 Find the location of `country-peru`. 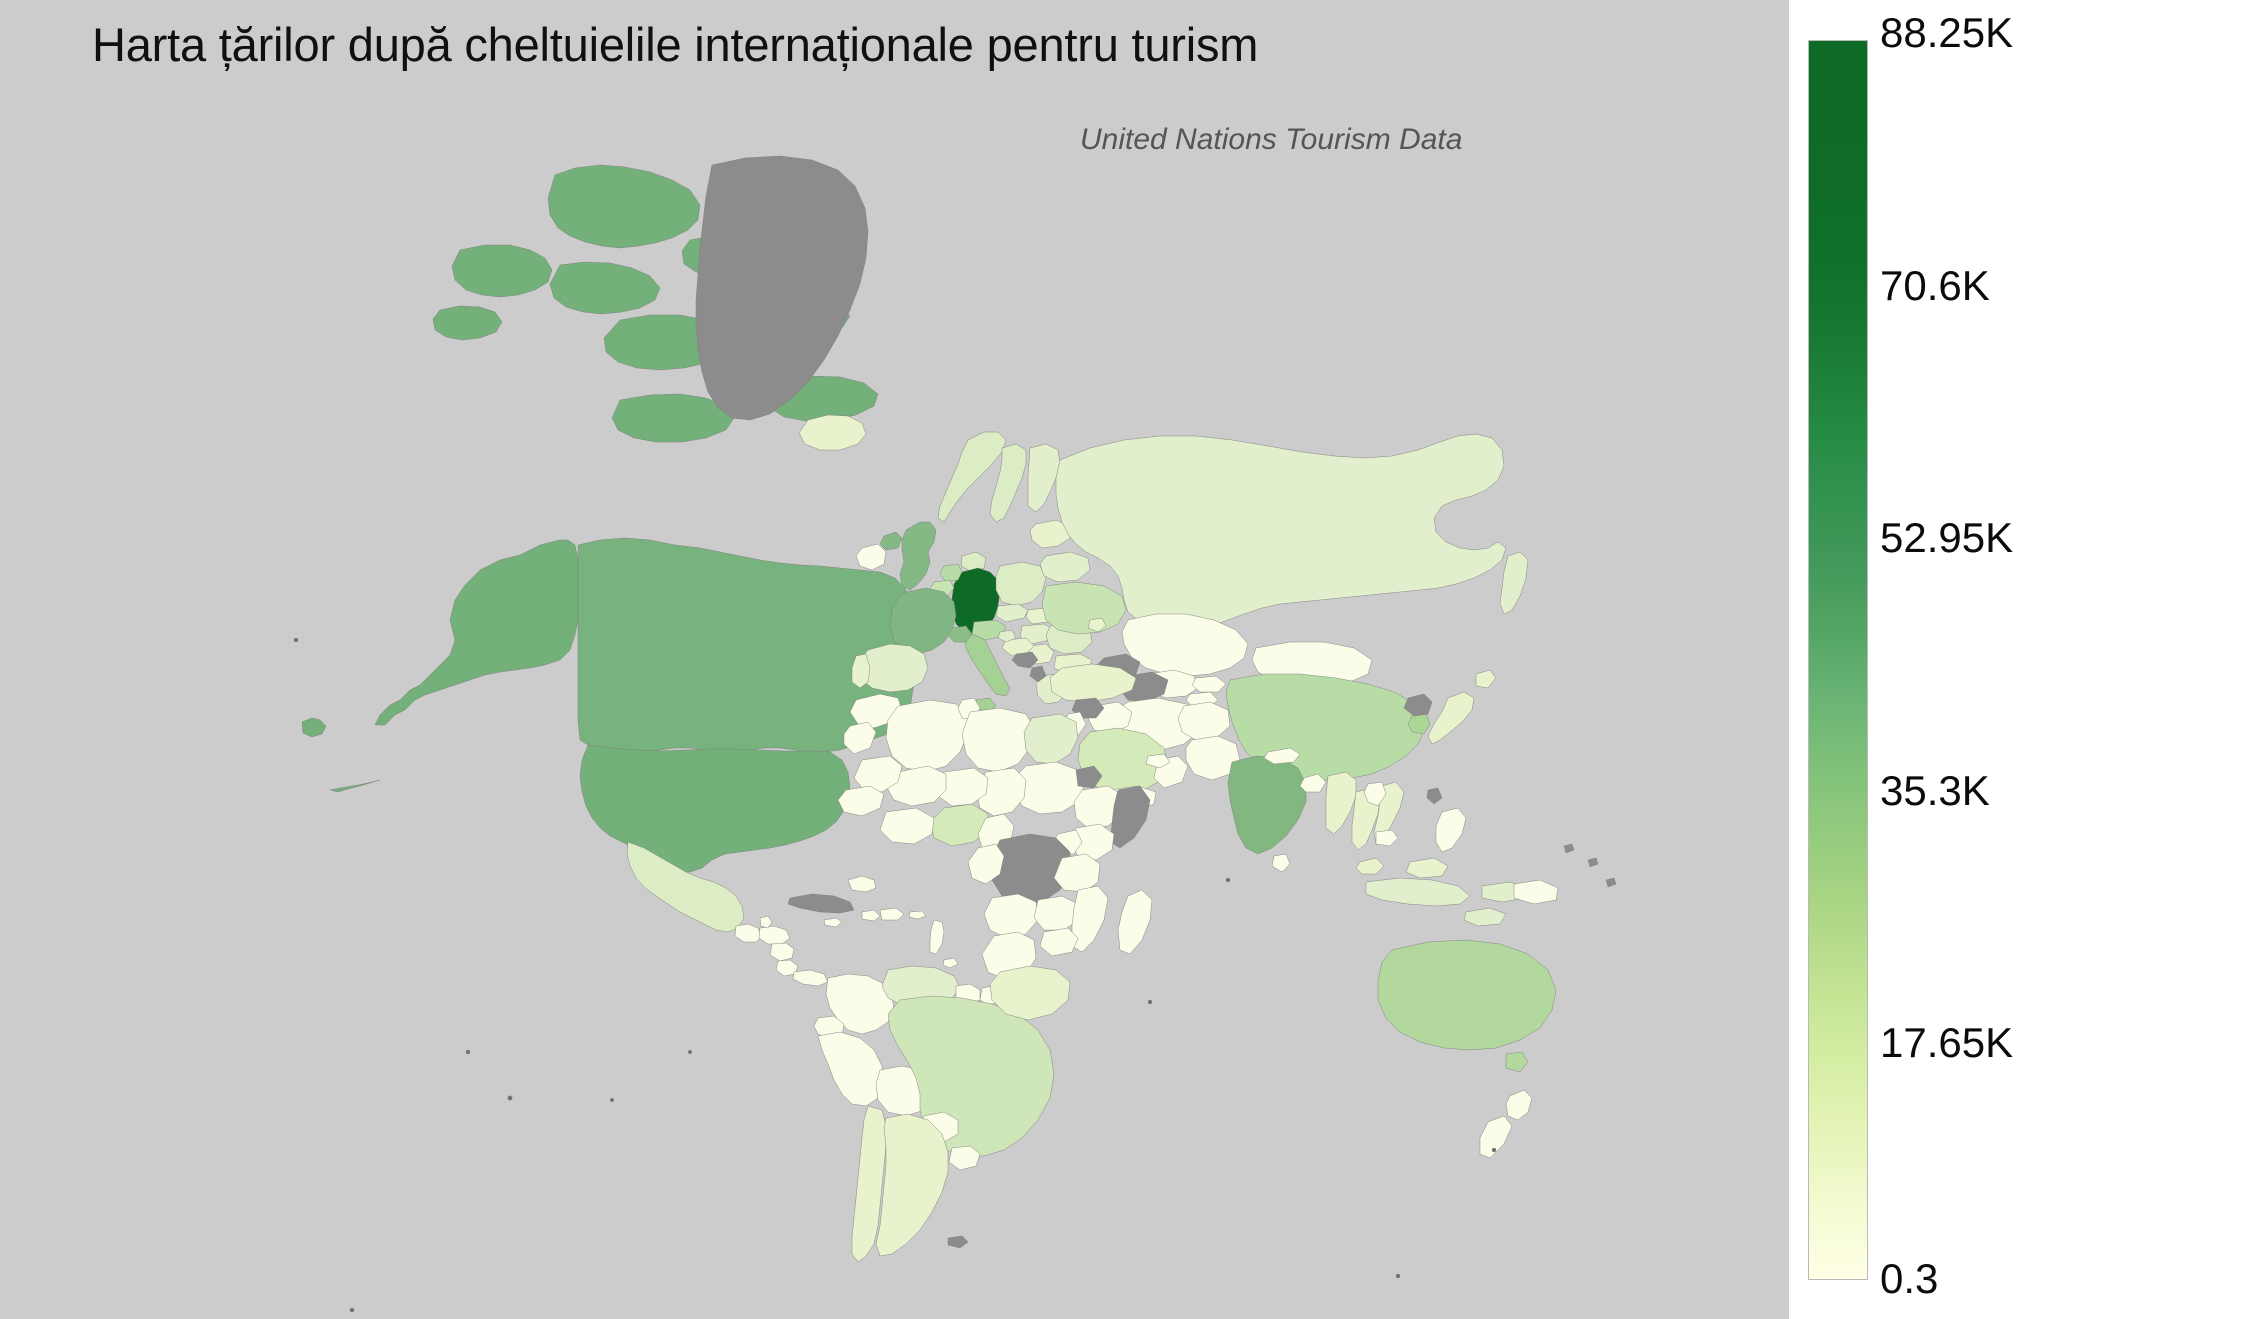

country-peru is located at coordinates (851, 1069).